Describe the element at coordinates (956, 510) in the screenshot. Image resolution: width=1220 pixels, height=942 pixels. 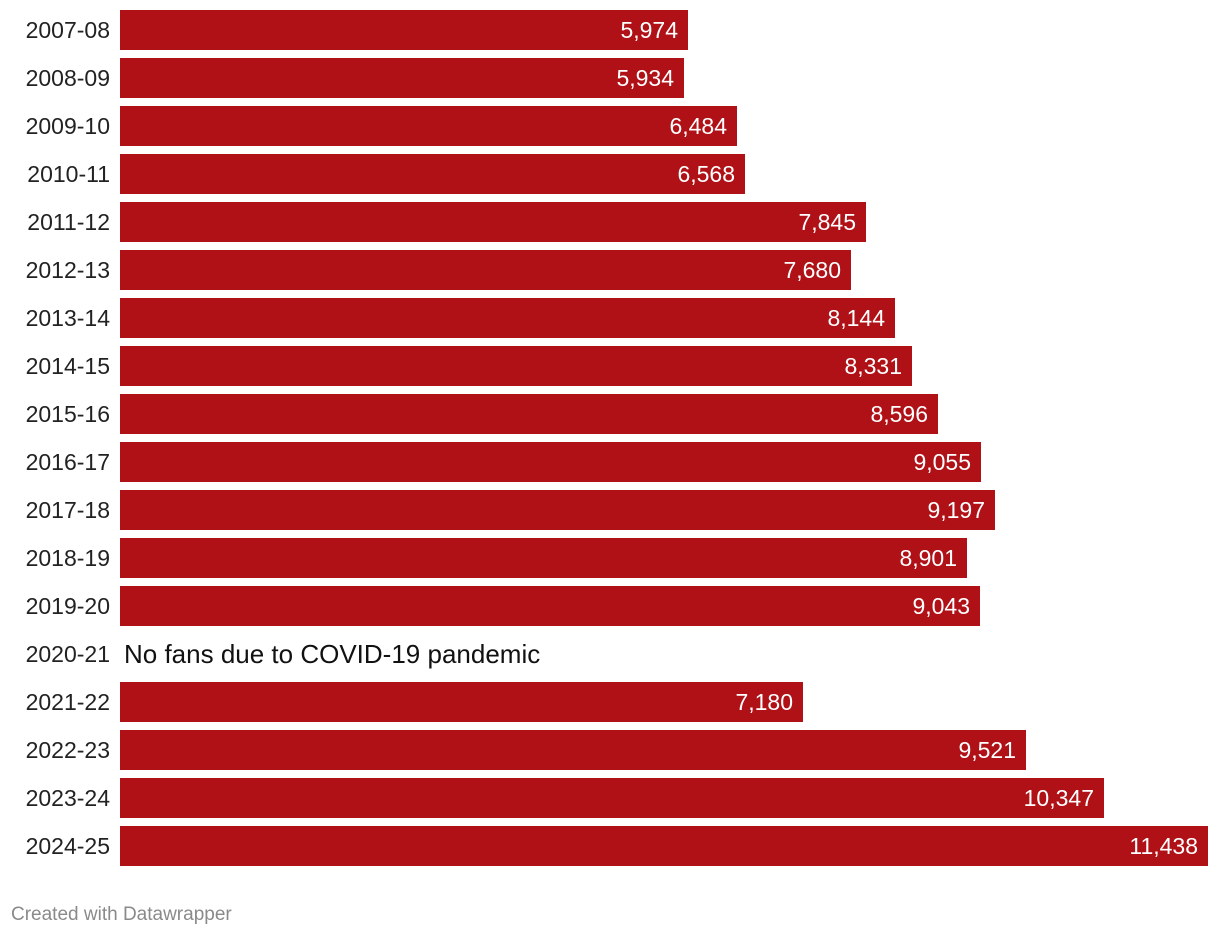
I see `value-label: 9,197` at that location.